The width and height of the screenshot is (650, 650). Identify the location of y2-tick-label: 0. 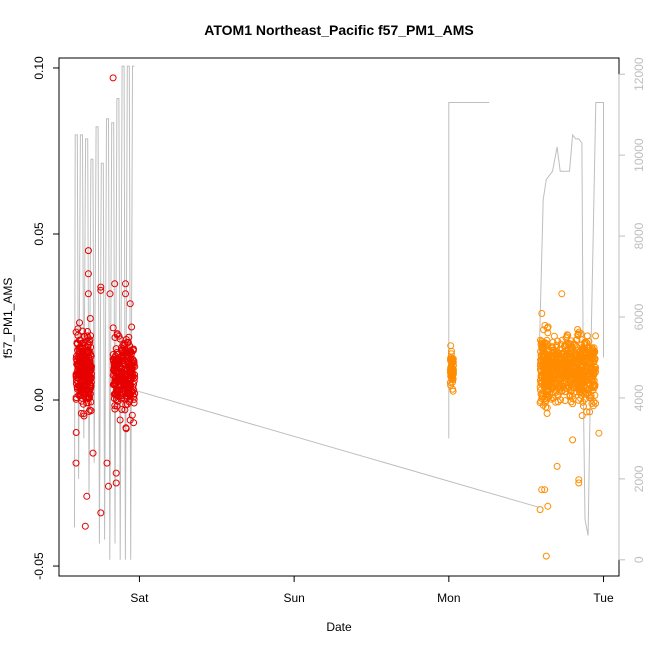
(639, 559).